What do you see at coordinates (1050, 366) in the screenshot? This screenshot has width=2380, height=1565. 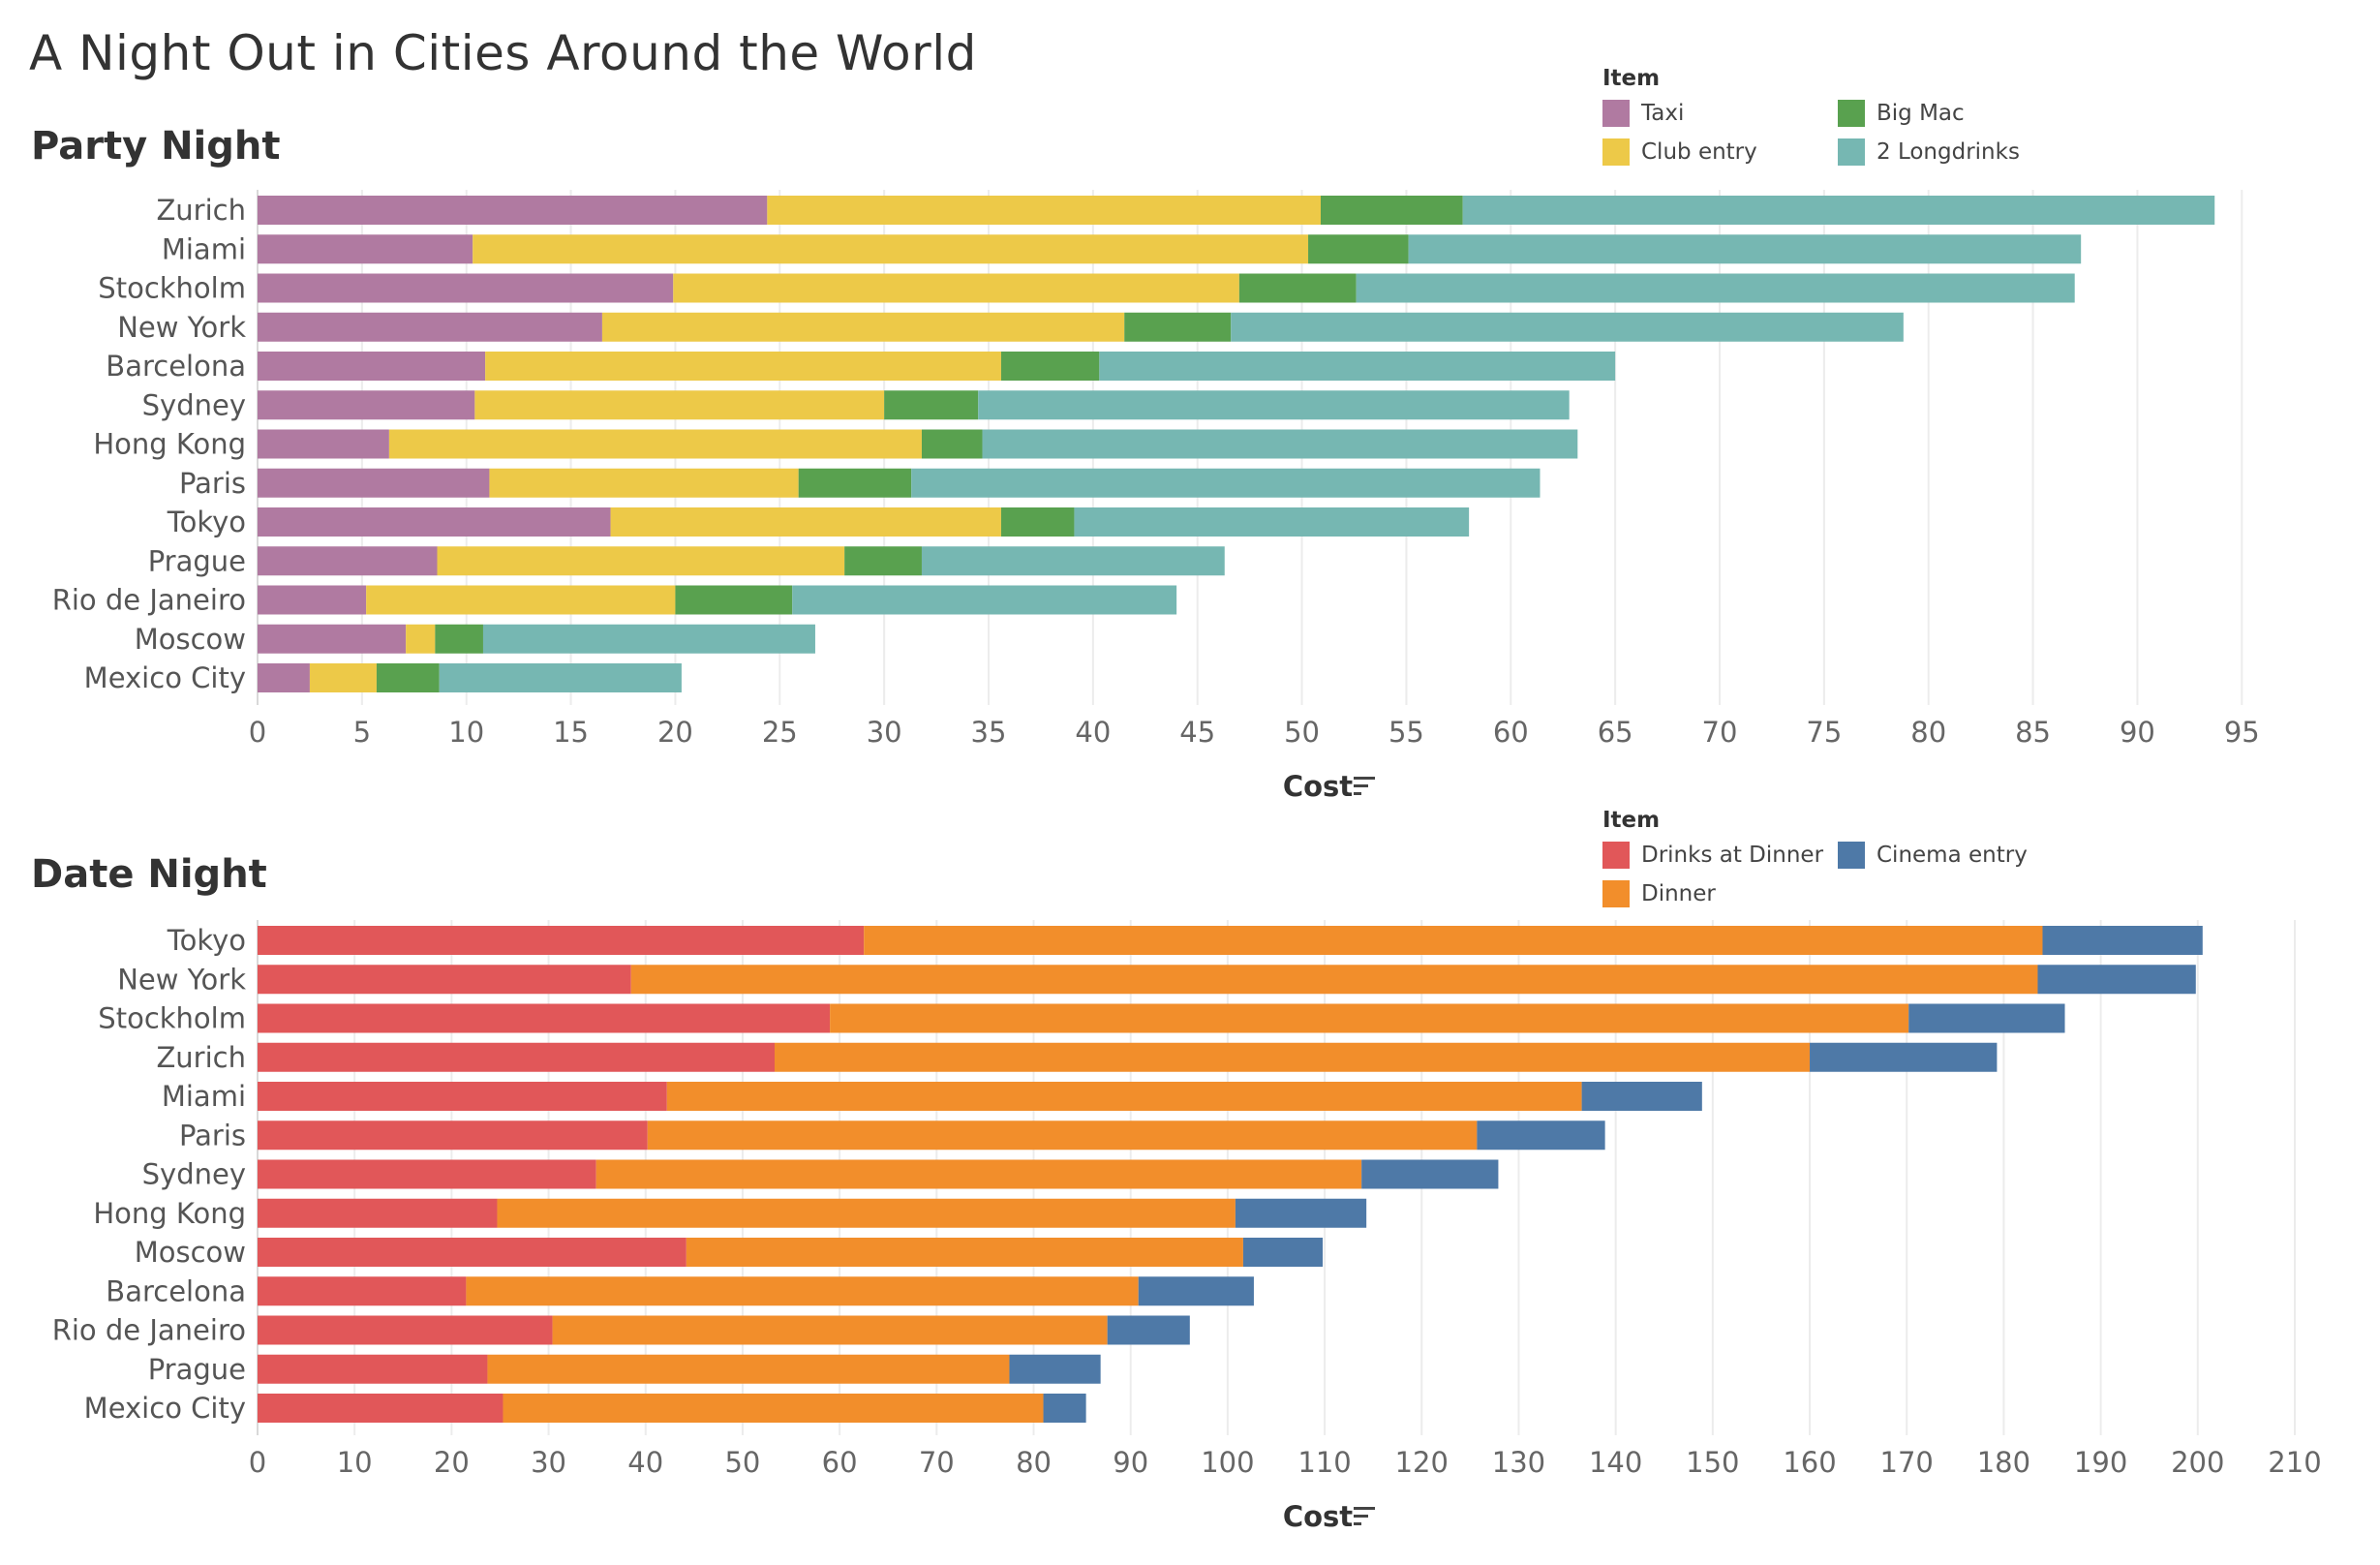 I see `bar-barcelona-big-mac` at bounding box center [1050, 366].